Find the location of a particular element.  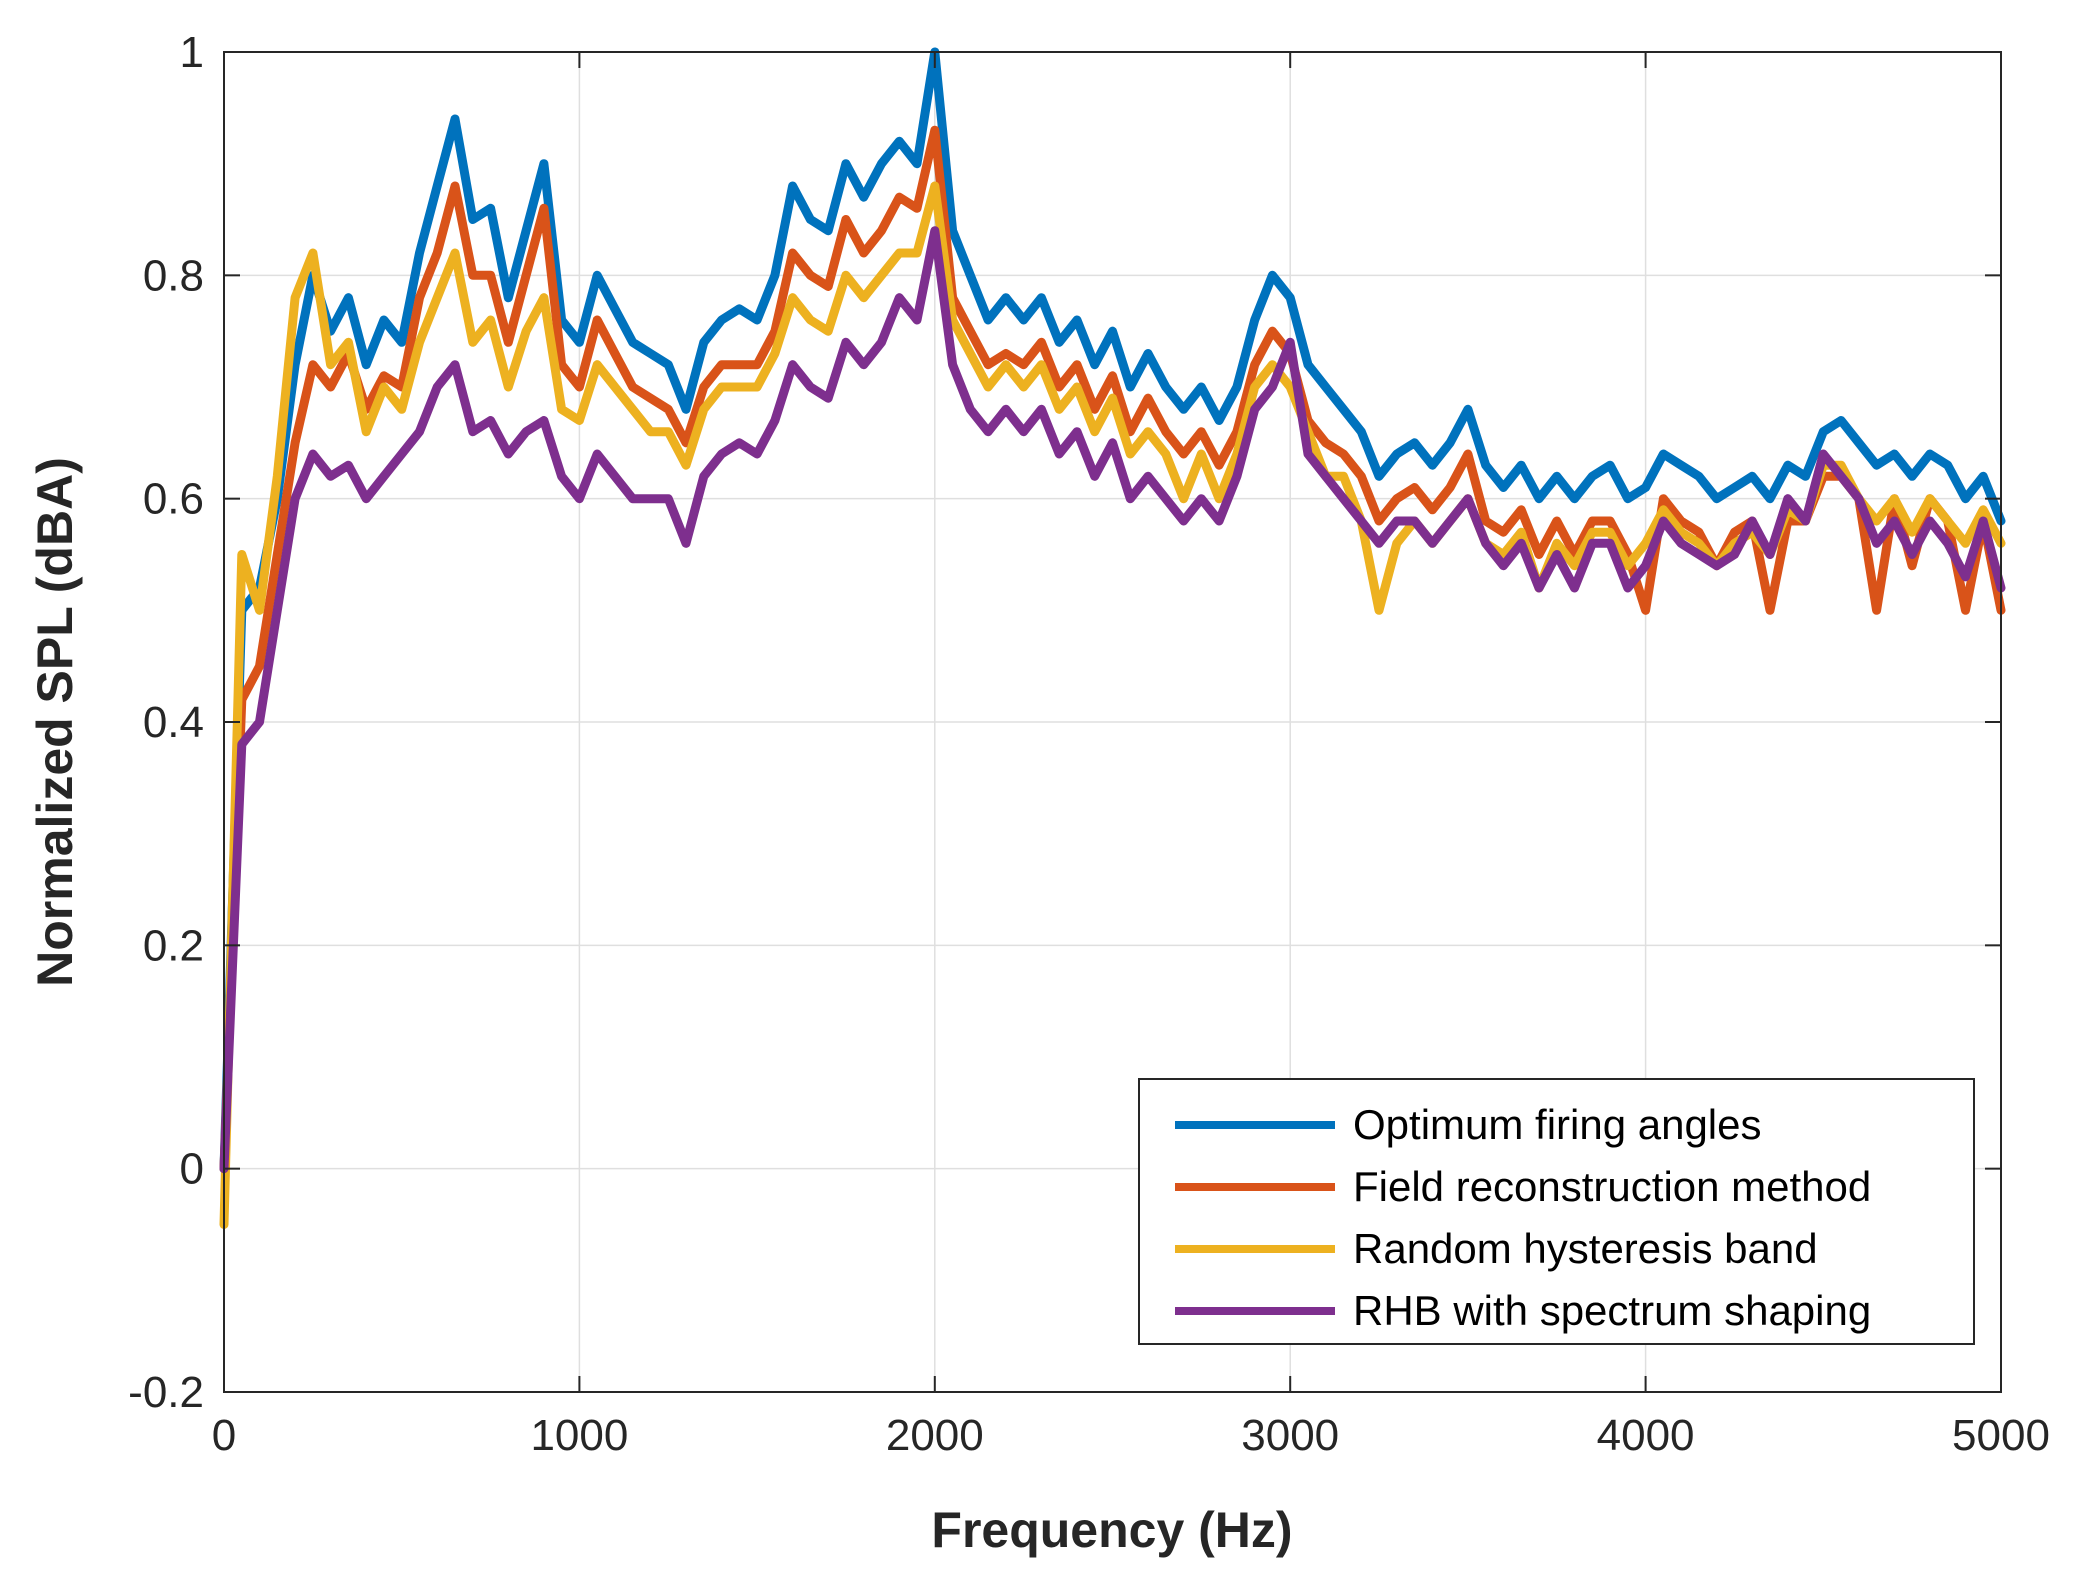

x-tick-label: 5000 is located at coordinates (2001, 1435).